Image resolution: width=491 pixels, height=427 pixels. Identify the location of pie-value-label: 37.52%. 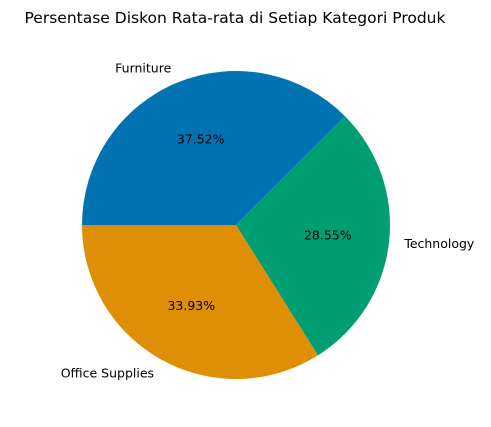
(201, 139).